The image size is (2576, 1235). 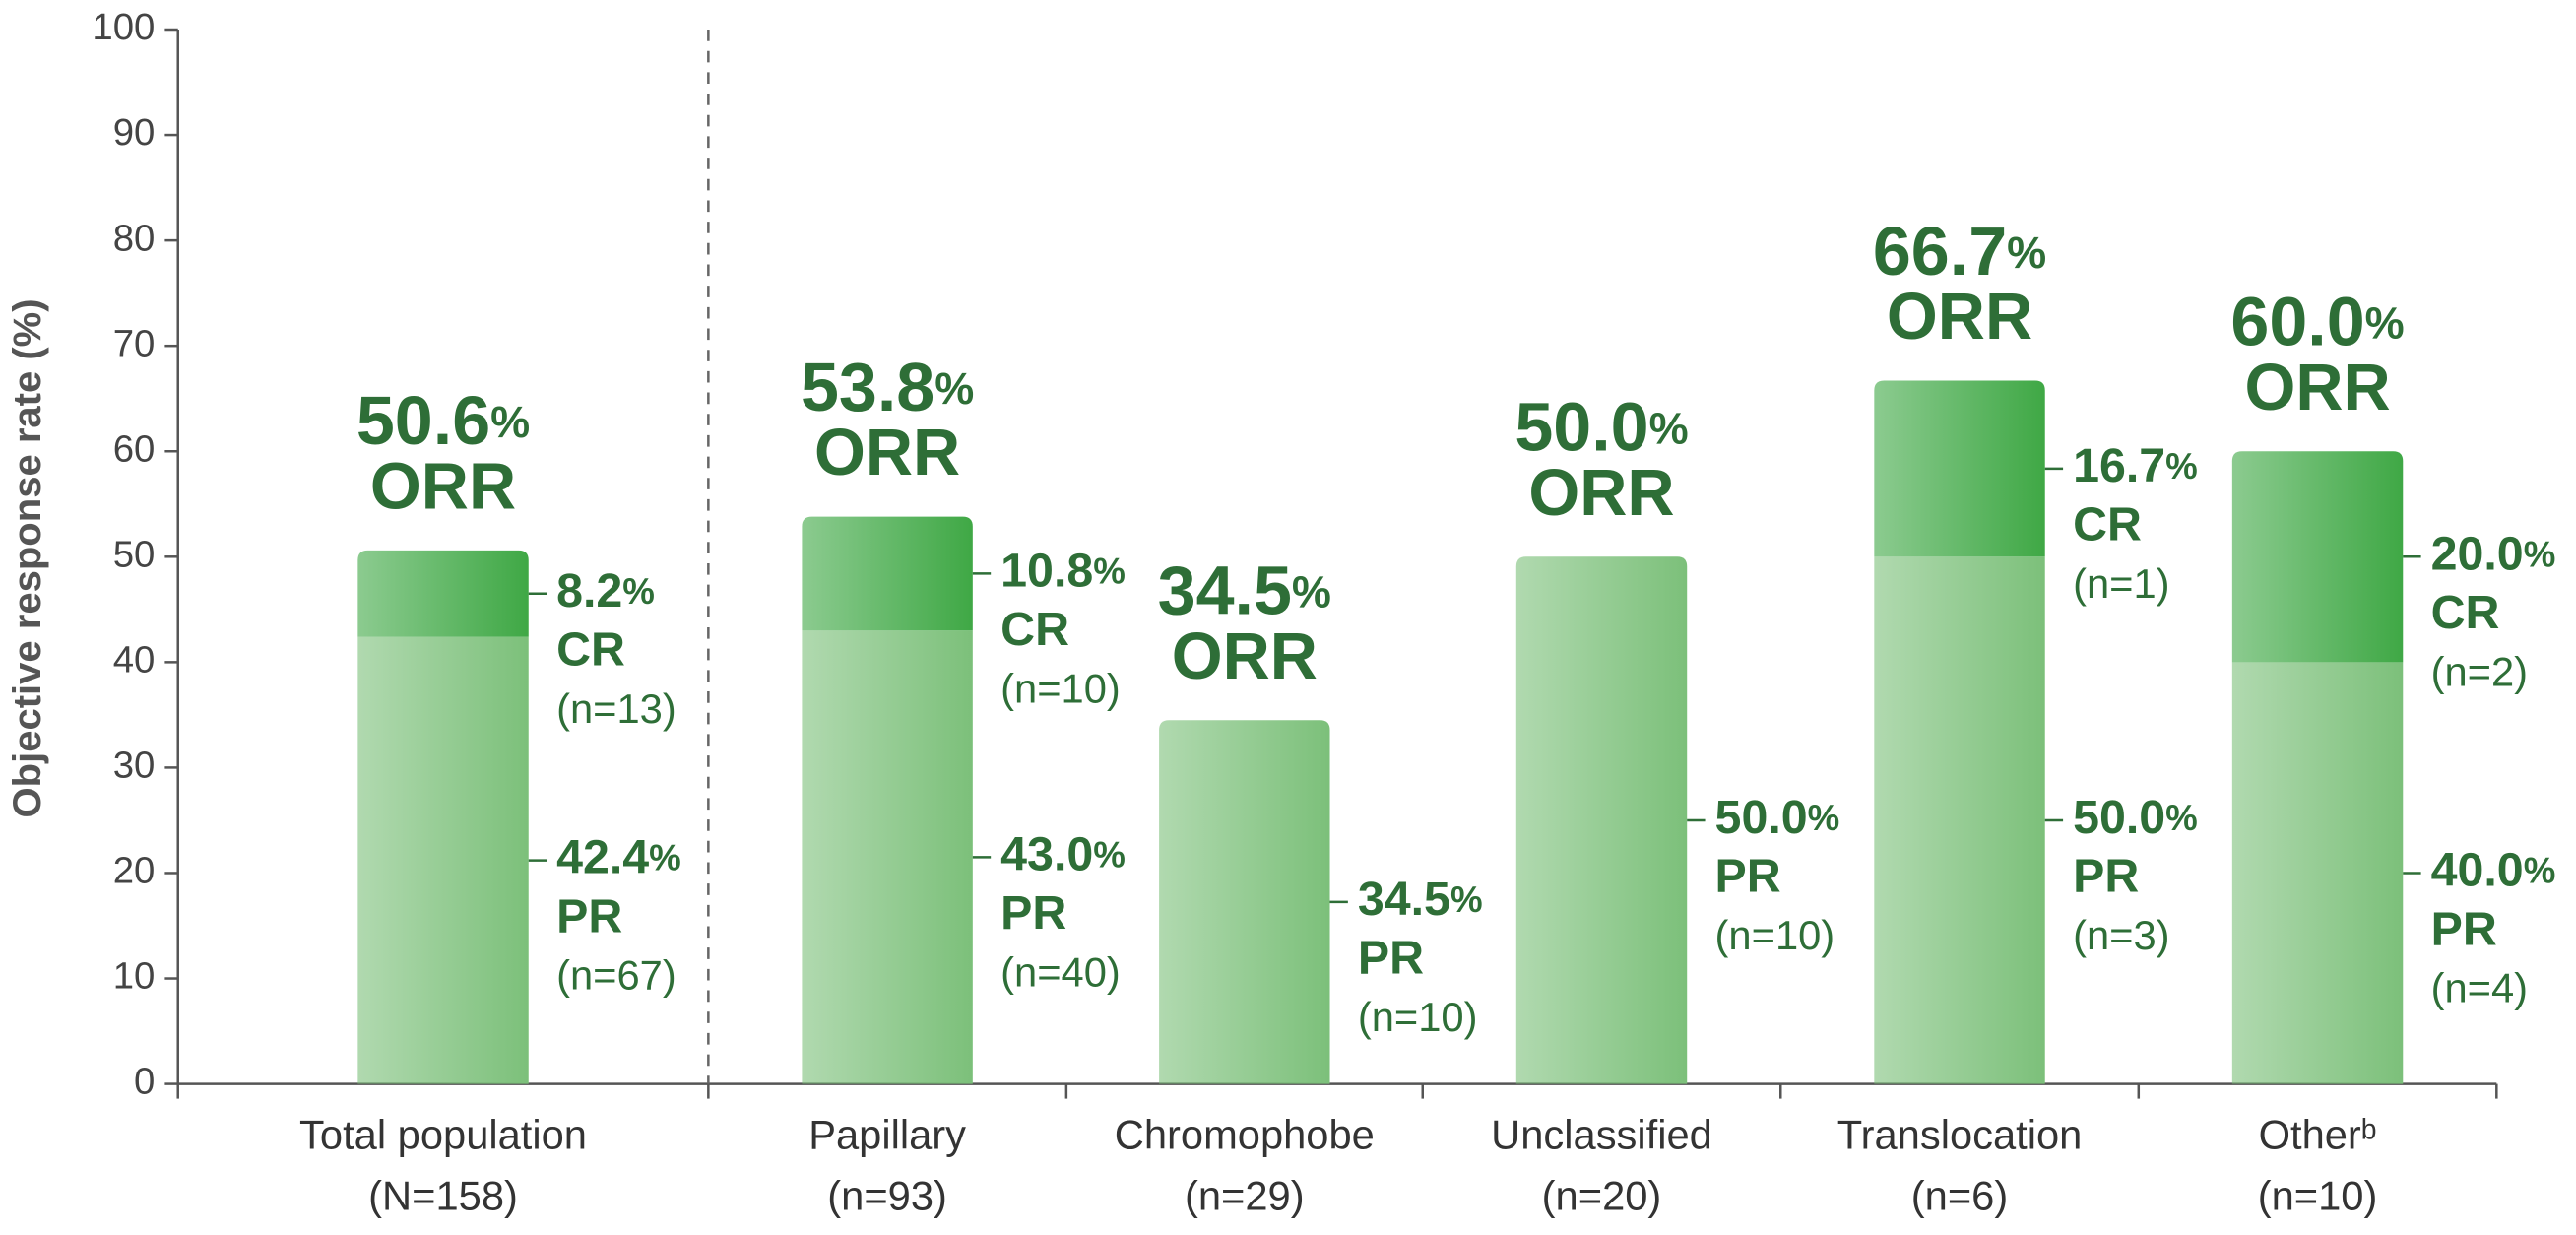 I want to click on segment-count: (n=40), so click(x=1060, y=971).